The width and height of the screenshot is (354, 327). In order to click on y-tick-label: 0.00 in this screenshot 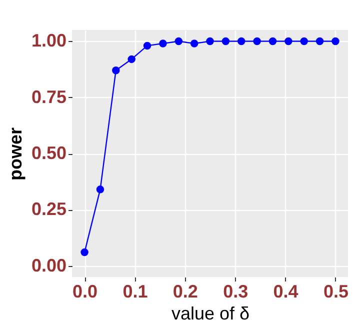, I will do `click(48, 265)`.